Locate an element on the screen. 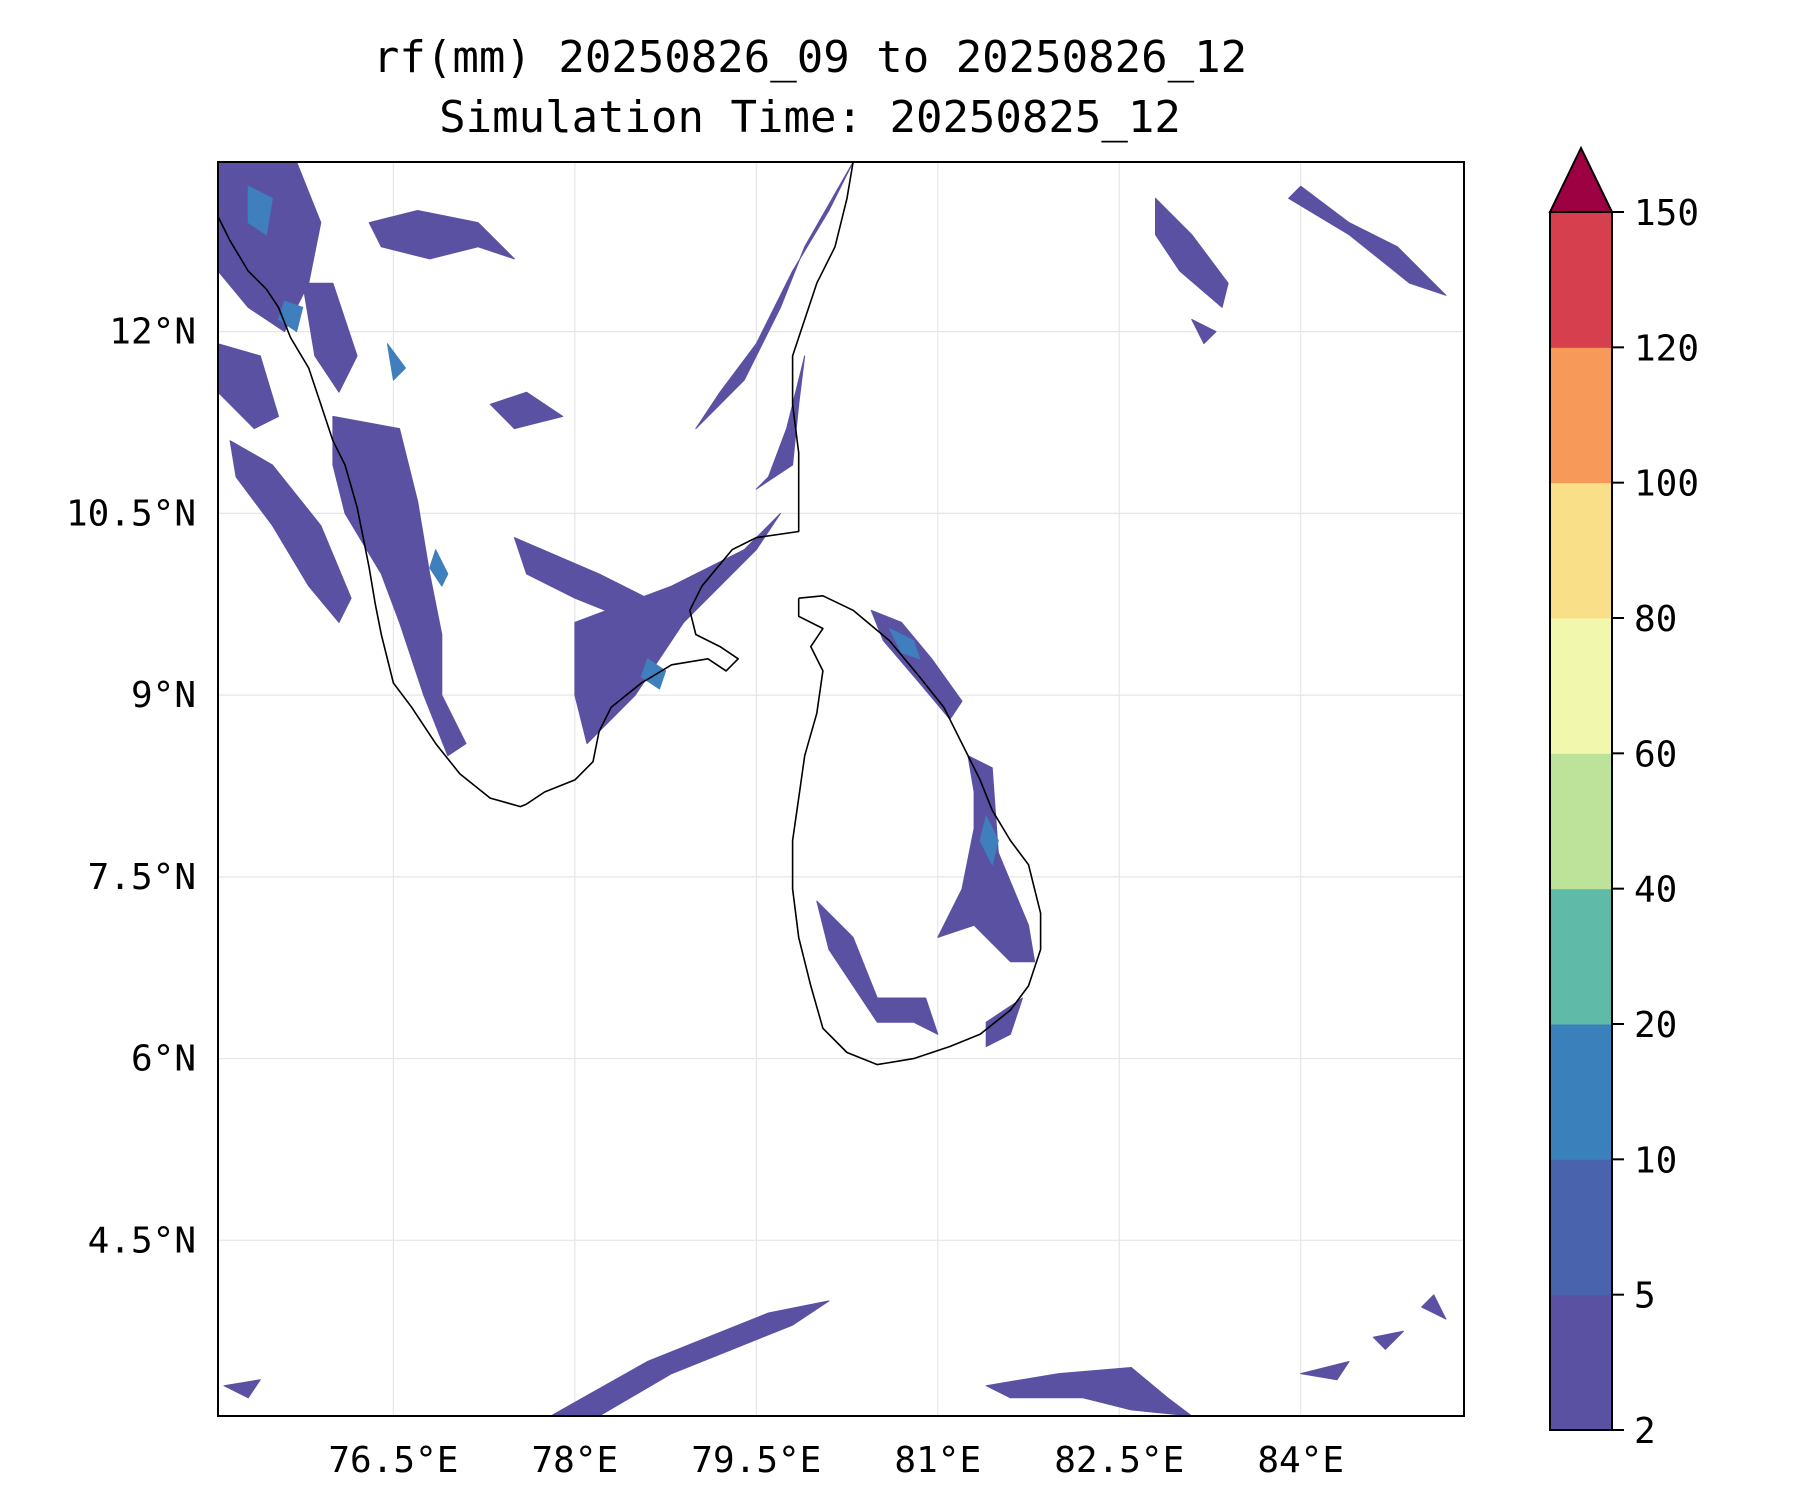 Image resolution: width=1800 pixels, height=1500 pixels. x-tick-label: 76.5°E is located at coordinates (393, 1460).